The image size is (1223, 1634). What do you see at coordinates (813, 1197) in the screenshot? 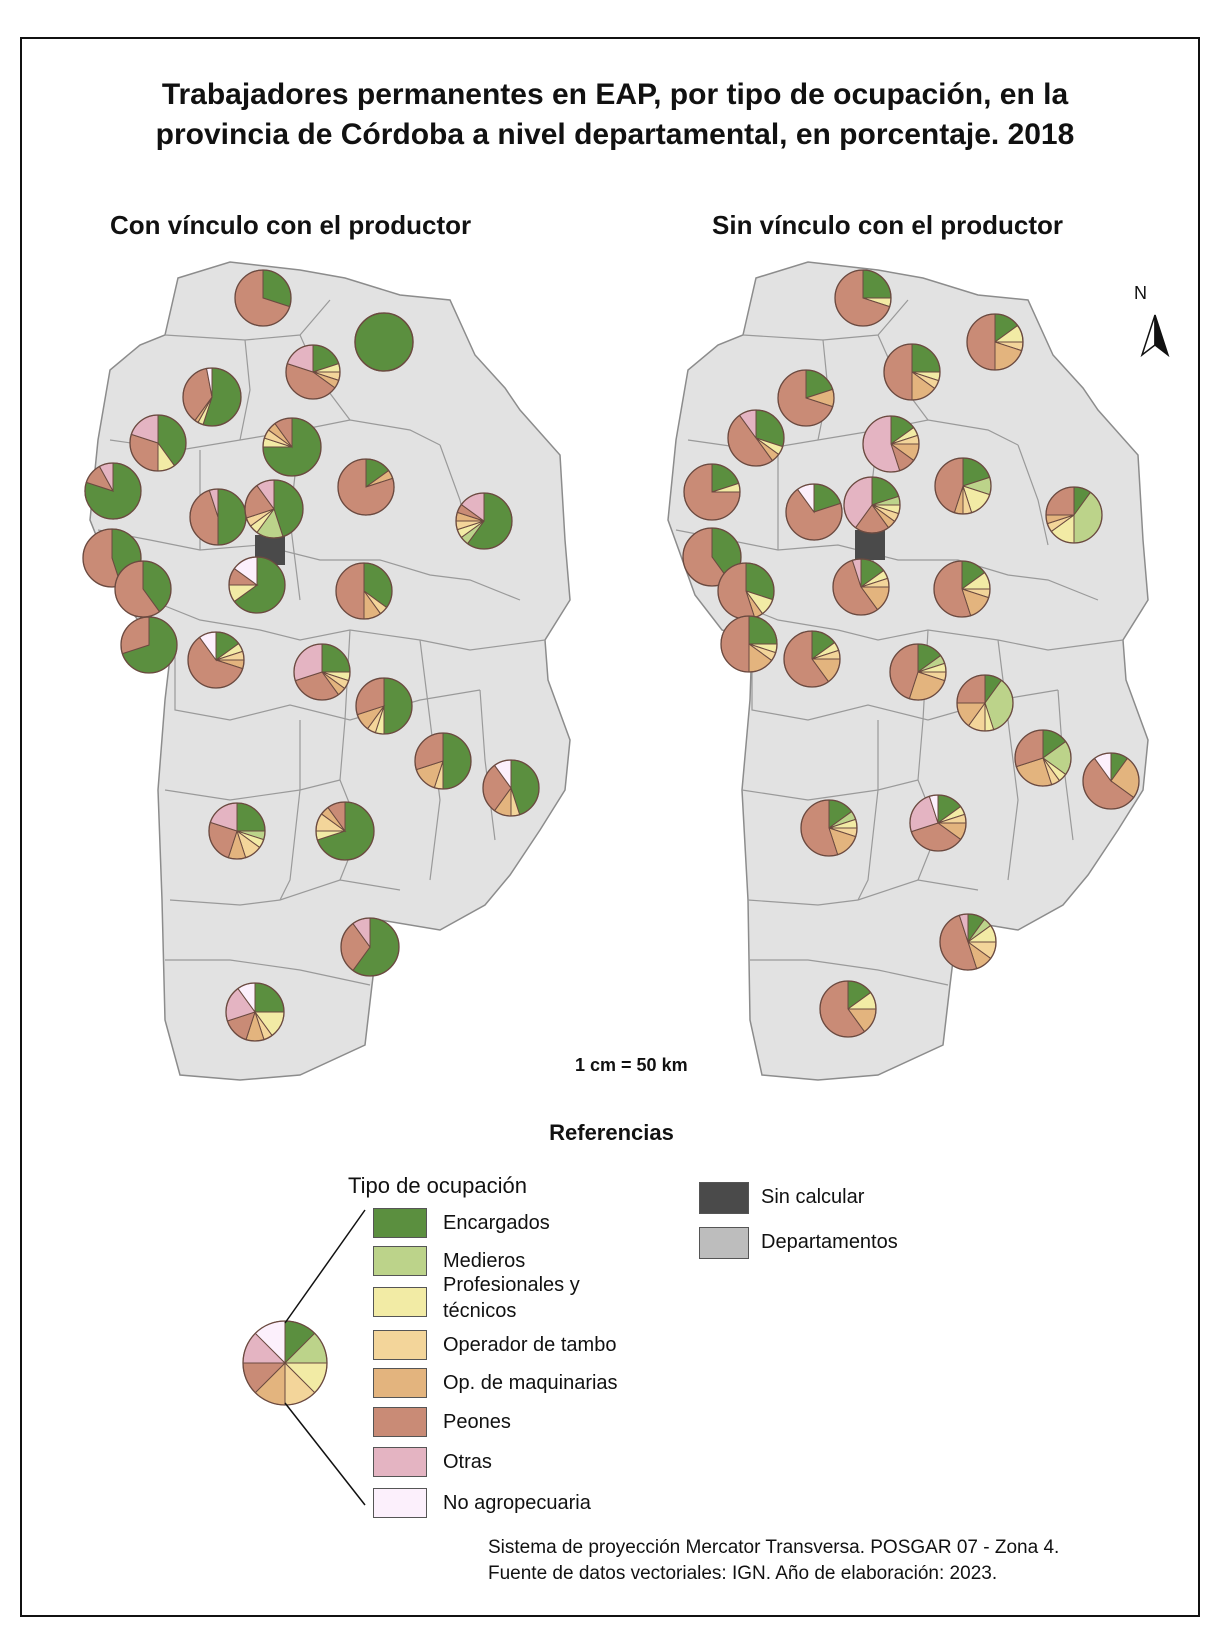
I see `legend-label: Sin calcular` at bounding box center [813, 1197].